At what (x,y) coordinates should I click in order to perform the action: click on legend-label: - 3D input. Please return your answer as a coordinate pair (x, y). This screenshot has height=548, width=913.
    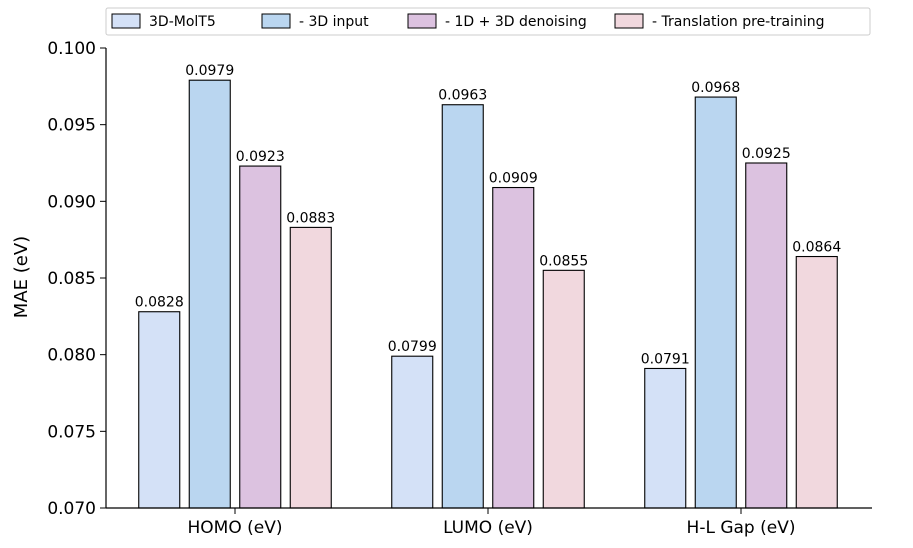
    Looking at the image, I should click on (334, 22).